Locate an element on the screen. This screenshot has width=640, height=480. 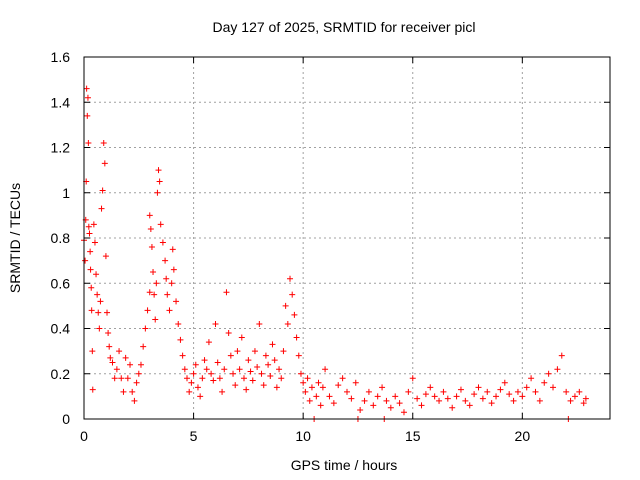
y-tick-label: 0.6 is located at coordinates (61, 283).